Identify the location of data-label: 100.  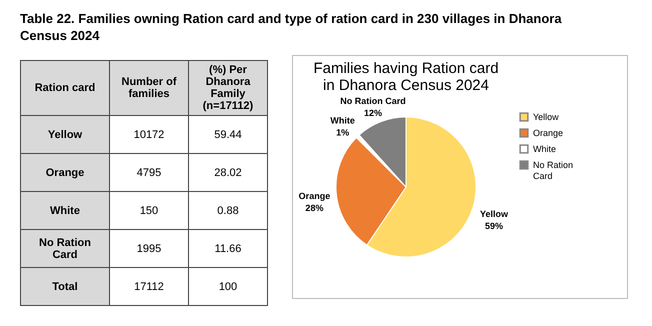
(228, 287).